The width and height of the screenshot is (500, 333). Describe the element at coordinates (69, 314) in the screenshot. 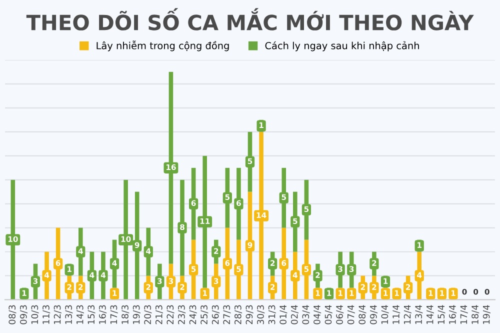

I see `x-tick-label: 13/3` at that location.